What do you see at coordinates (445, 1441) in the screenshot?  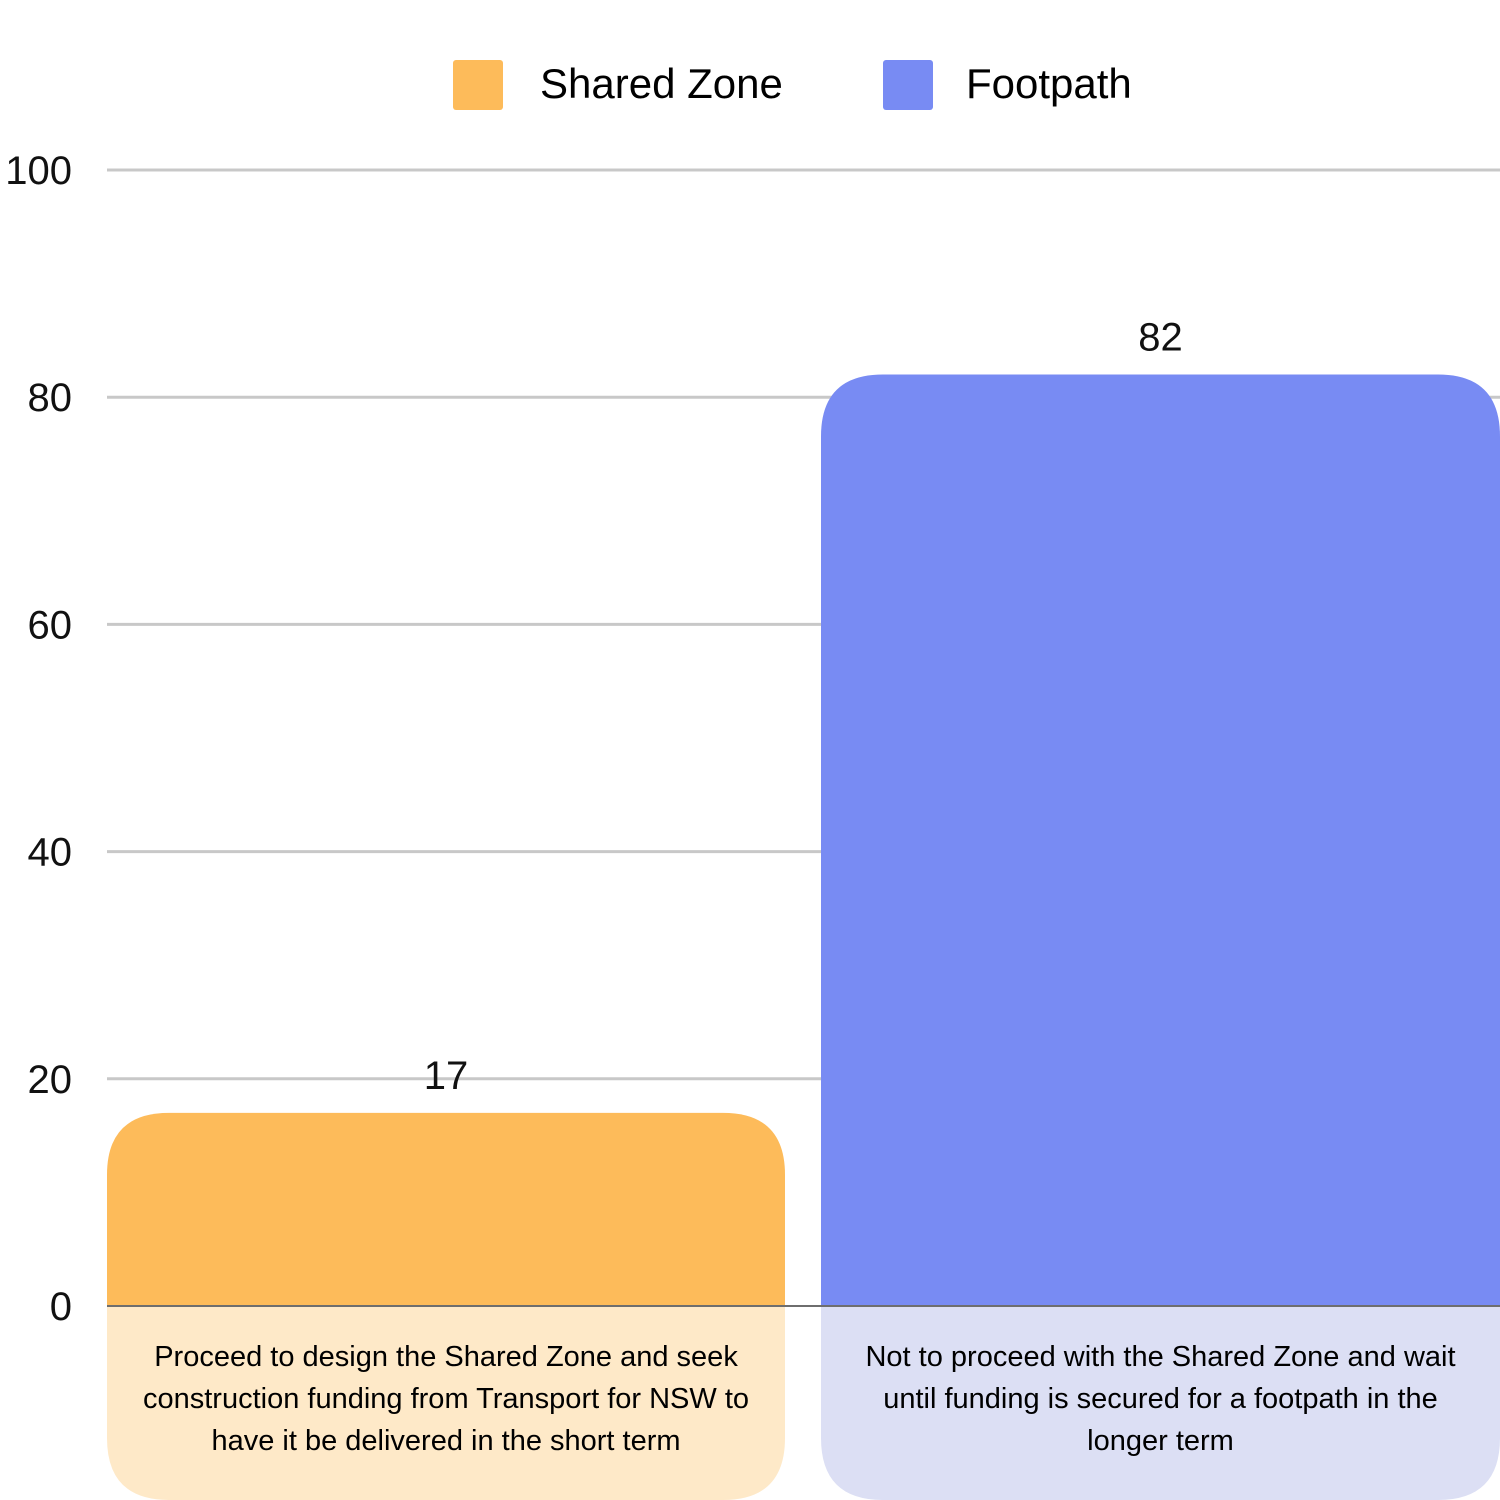 I see `category-label-shared-zone-line-3: have it be delivered in the short term` at bounding box center [445, 1441].